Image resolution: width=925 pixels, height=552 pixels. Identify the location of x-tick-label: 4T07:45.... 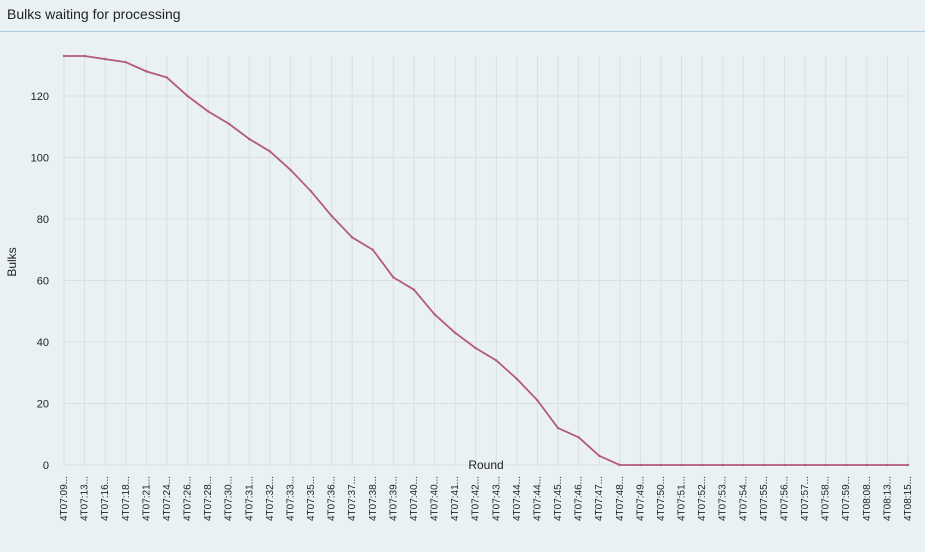
(558, 498).